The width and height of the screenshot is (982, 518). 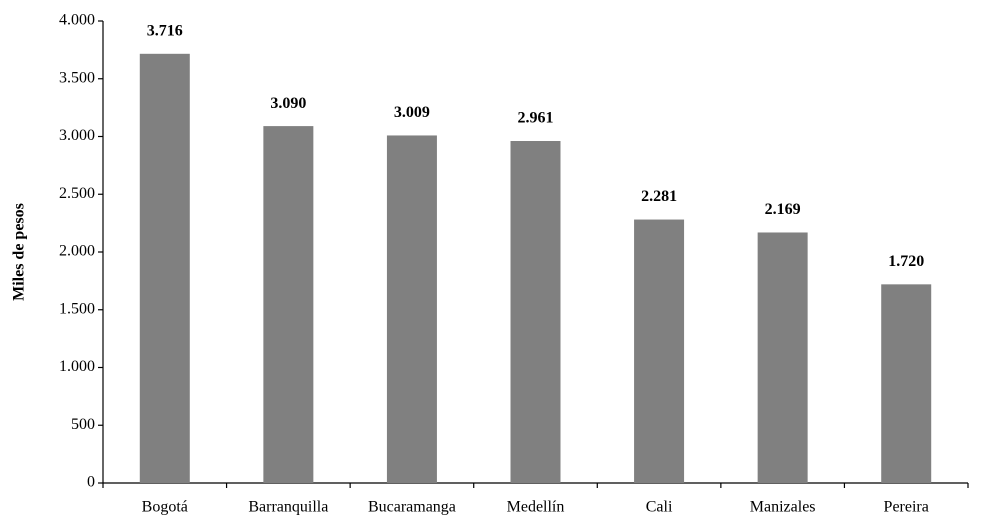 What do you see at coordinates (536, 507) in the screenshot?
I see `x-tick-label: Medellín` at bounding box center [536, 507].